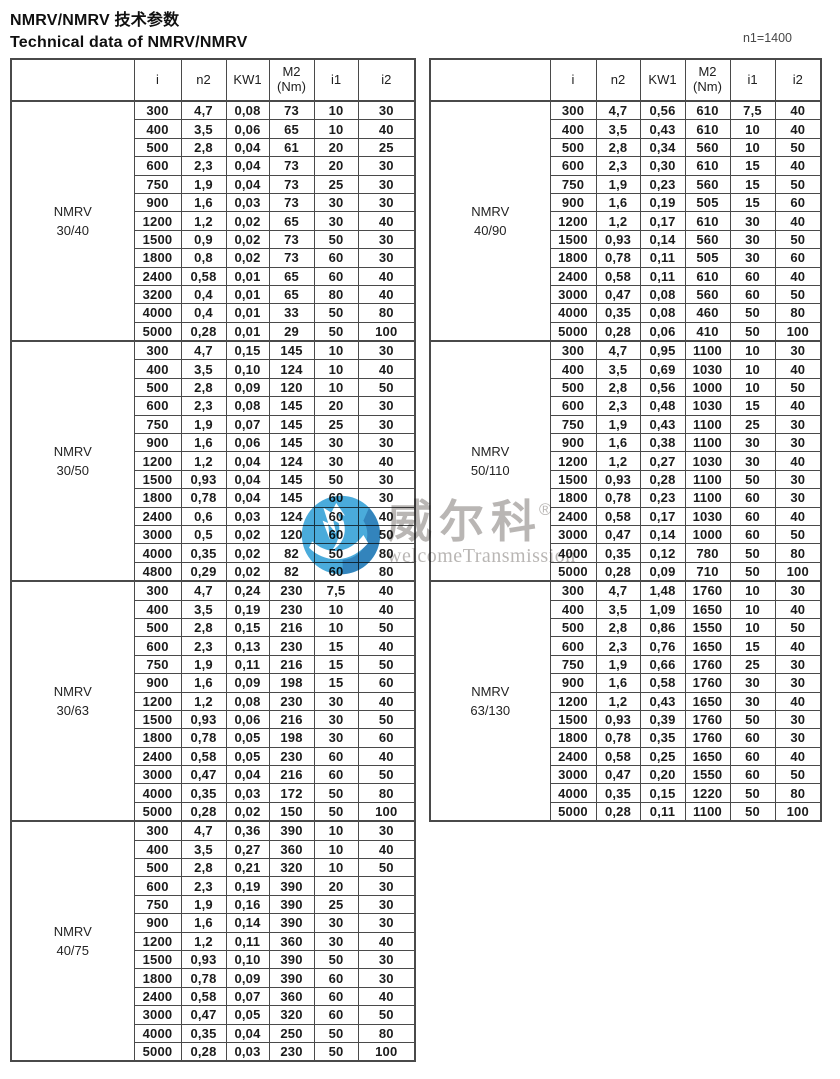  Describe the element at coordinates (707, 516) in the screenshot. I see `data-cell: 1030` at that location.